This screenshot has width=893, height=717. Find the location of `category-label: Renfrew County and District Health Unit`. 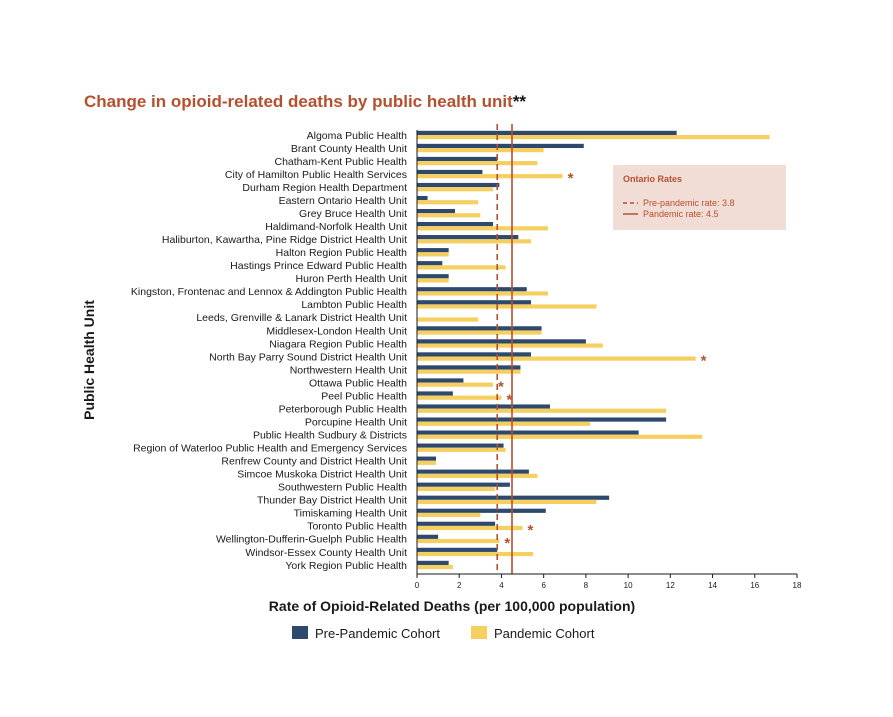

category-label: Renfrew County and District Health Unit is located at coordinates (314, 462).